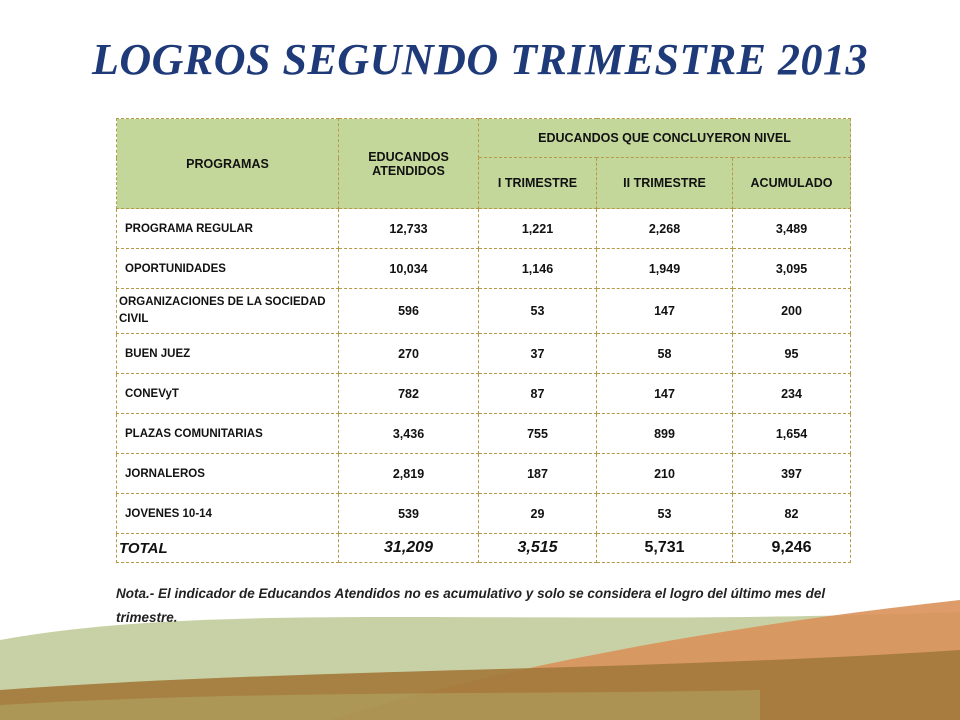  What do you see at coordinates (480, 59) in the screenshot?
I see `page-title: LOGROS SEGUNDO TRIMESTRE 2013` at bounding box center [480, 59].